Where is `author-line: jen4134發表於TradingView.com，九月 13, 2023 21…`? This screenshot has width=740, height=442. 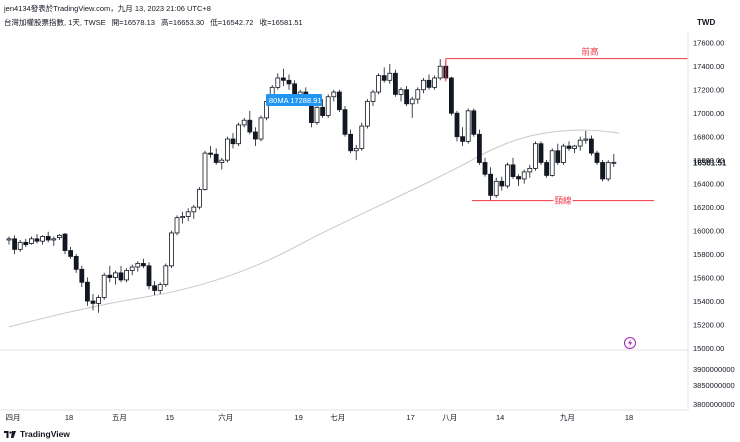
author-line: jen4134發表於TradingView.com，九月 13, 2023 21… is located at coordinates (107, 8).